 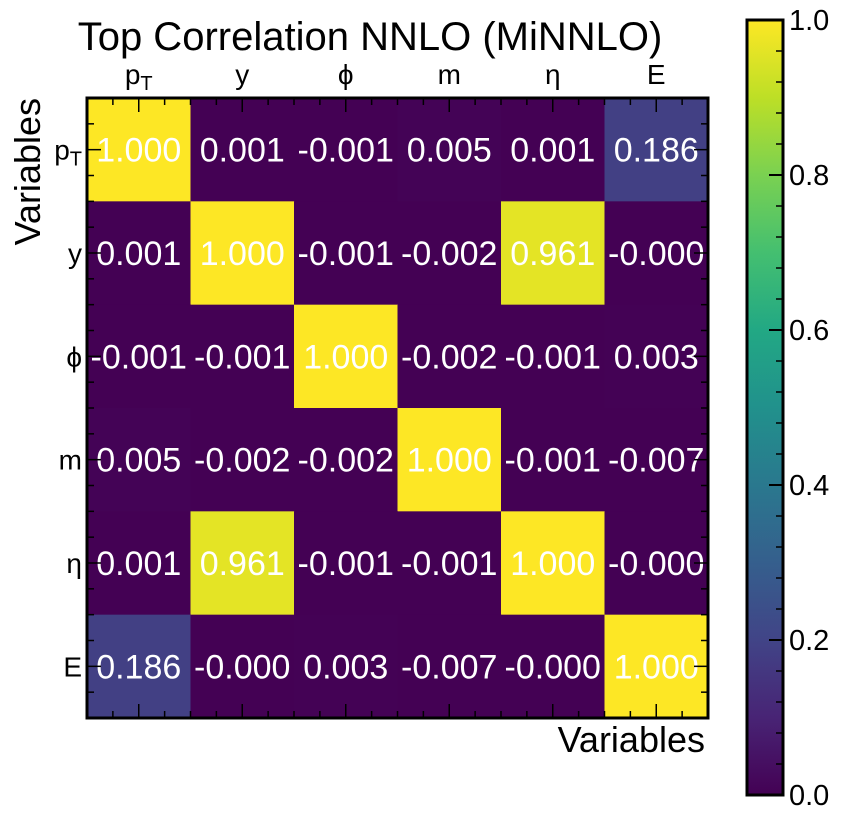 What do you see at coordinates (74, 356) in the screenshot?
I see `y-tick-label: ϕ` at bounding box center [74, 356].